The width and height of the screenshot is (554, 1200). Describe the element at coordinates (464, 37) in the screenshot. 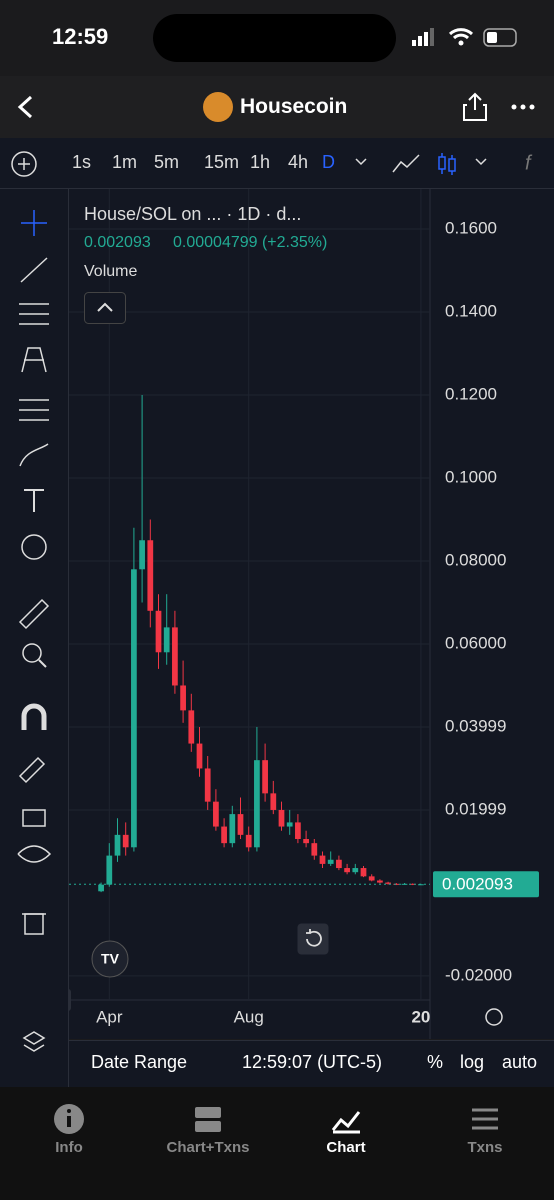

I see `status-icons` at that location.